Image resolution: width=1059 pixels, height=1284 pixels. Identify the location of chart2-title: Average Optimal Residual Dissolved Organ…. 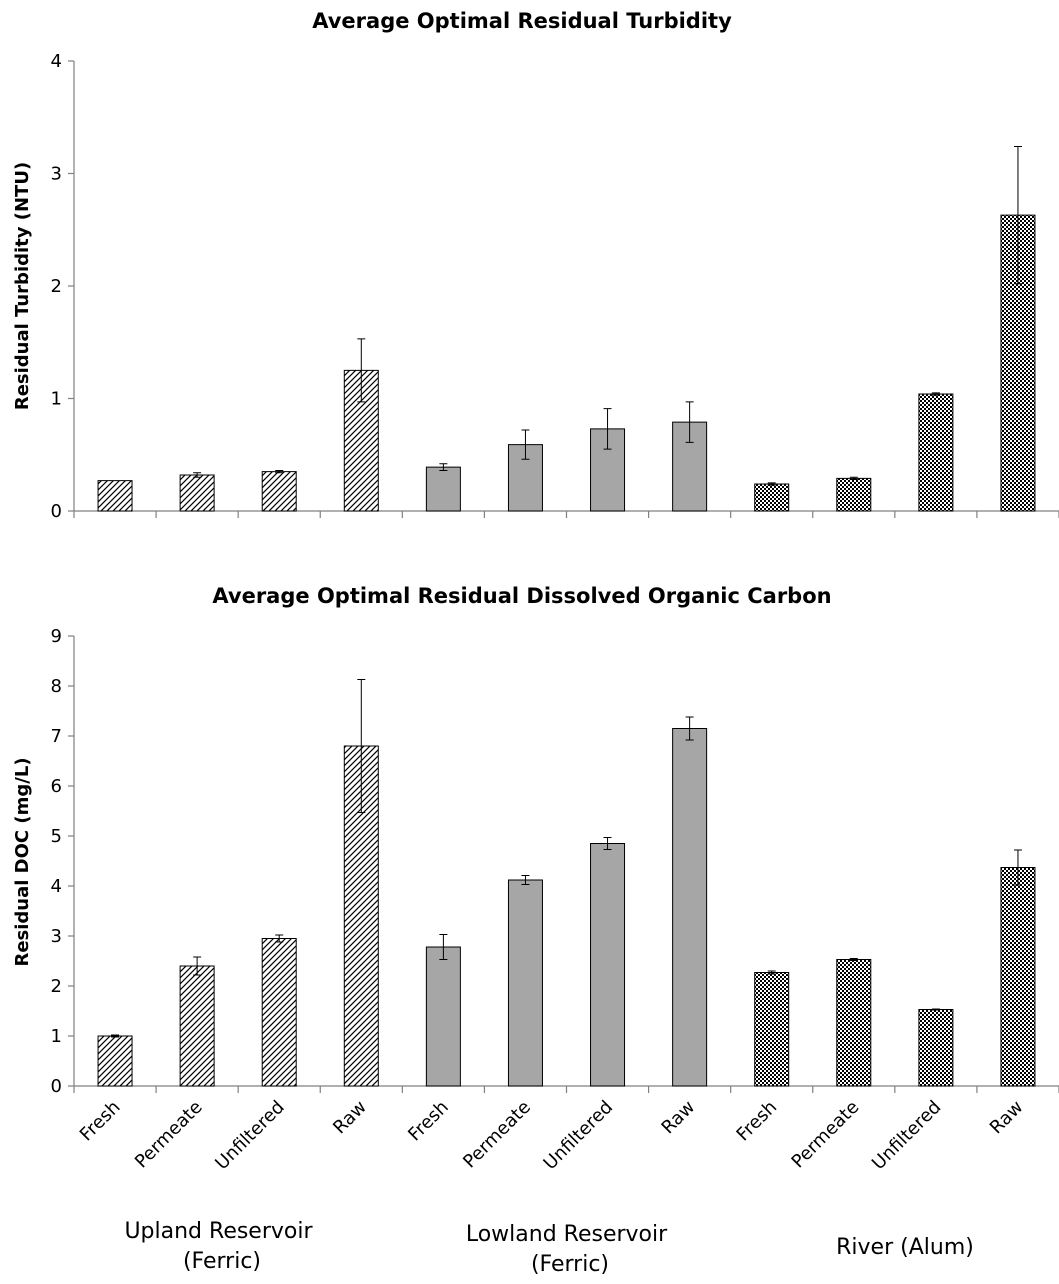
(521, 596).